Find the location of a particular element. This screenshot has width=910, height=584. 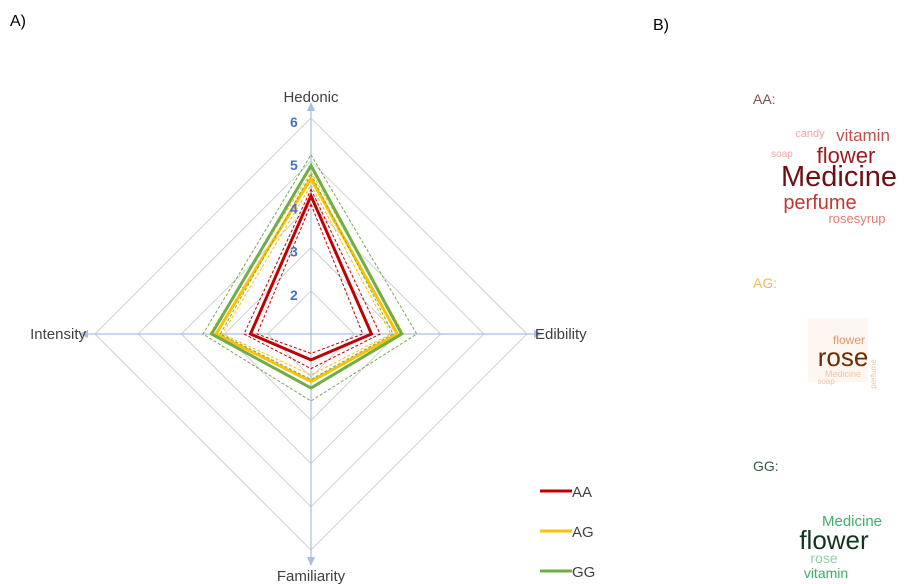

legend-item-ag: AG is located at coordinates (567, 532).